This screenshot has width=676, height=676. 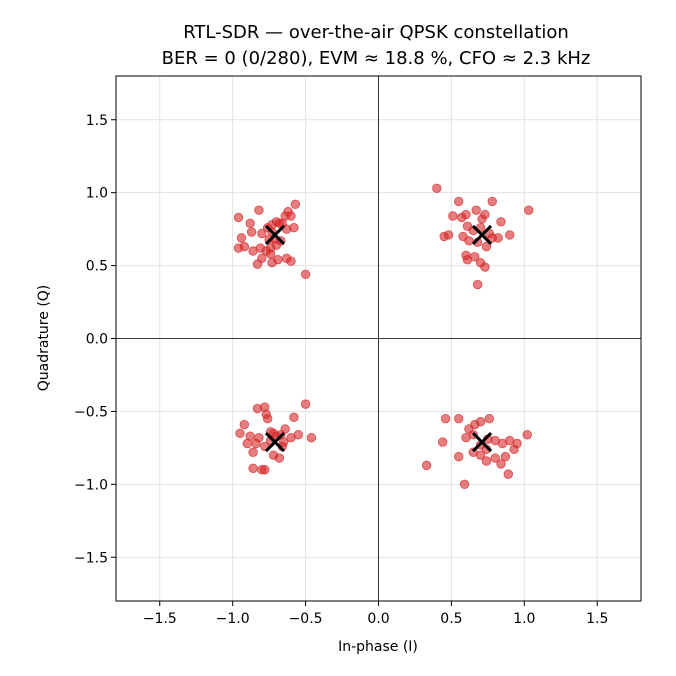 I want to click on x-tick-label: −1.5, so click(x=160, y=619).